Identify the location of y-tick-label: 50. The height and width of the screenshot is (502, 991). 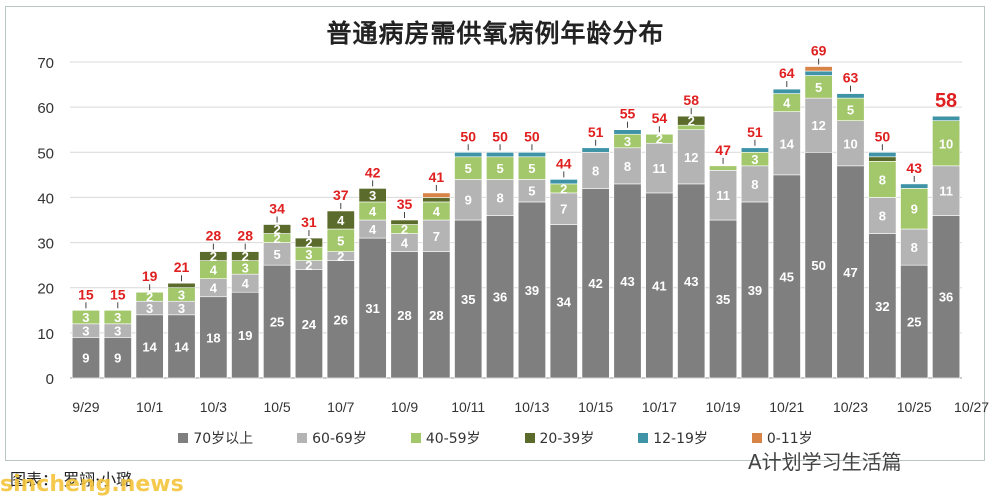
(45, 153).